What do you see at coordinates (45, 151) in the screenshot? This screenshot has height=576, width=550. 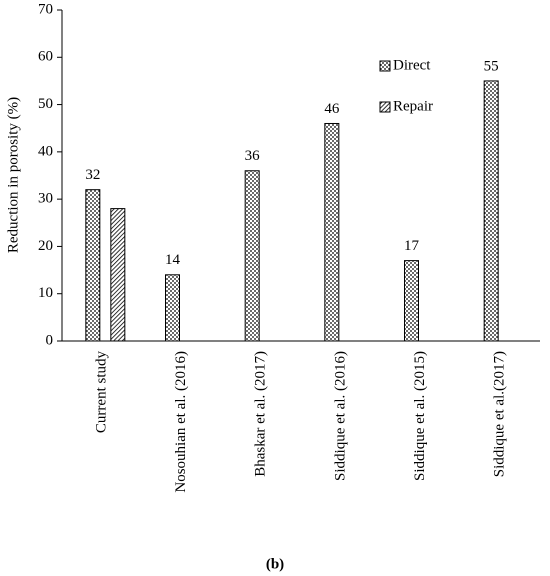 I see `y-tick-label: 40` at bounding box center [45, 151].